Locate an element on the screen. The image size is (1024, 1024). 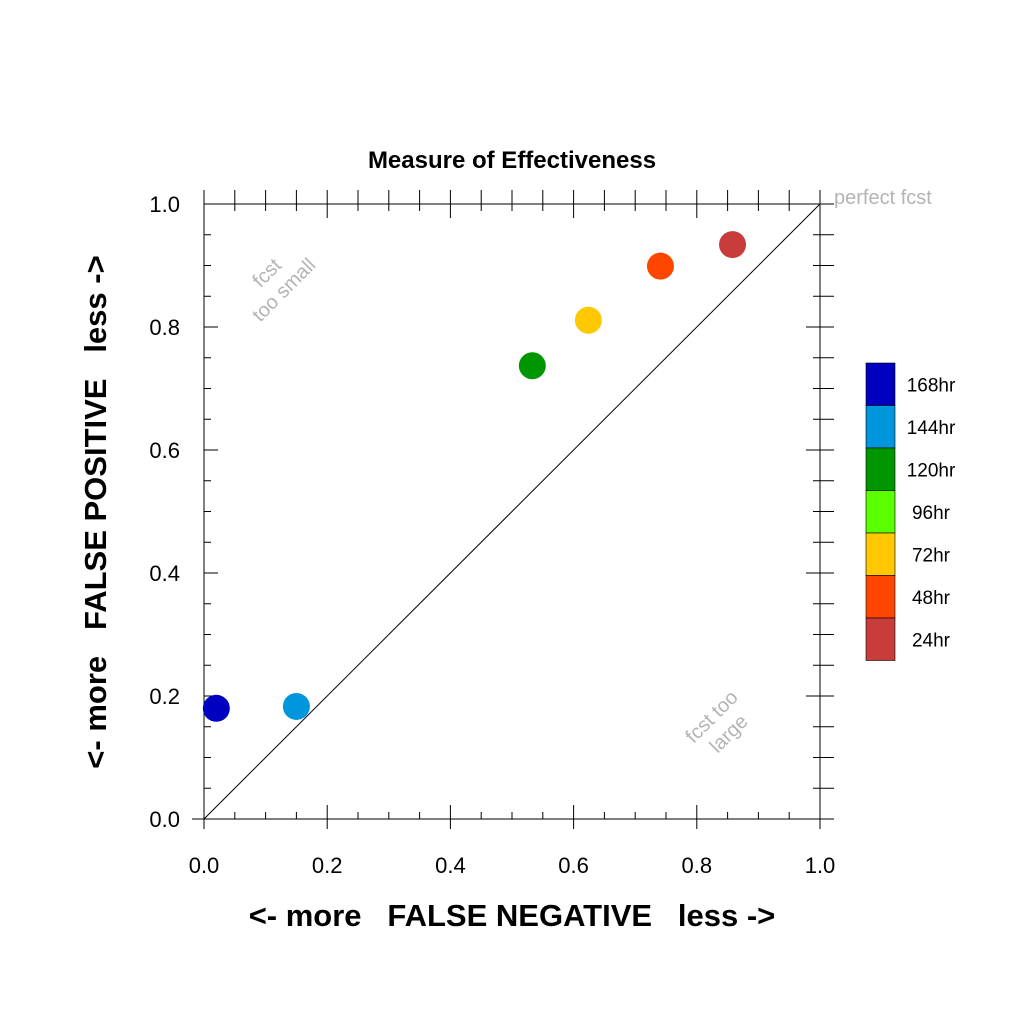
too-large-annotation: fcst too large is located at coordinates (717, 722).